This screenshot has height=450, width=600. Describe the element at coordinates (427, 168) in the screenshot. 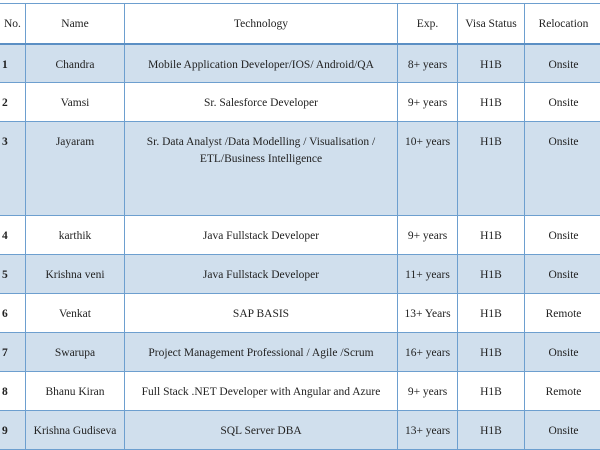

I see `table-cell: 10+ years` at that location.